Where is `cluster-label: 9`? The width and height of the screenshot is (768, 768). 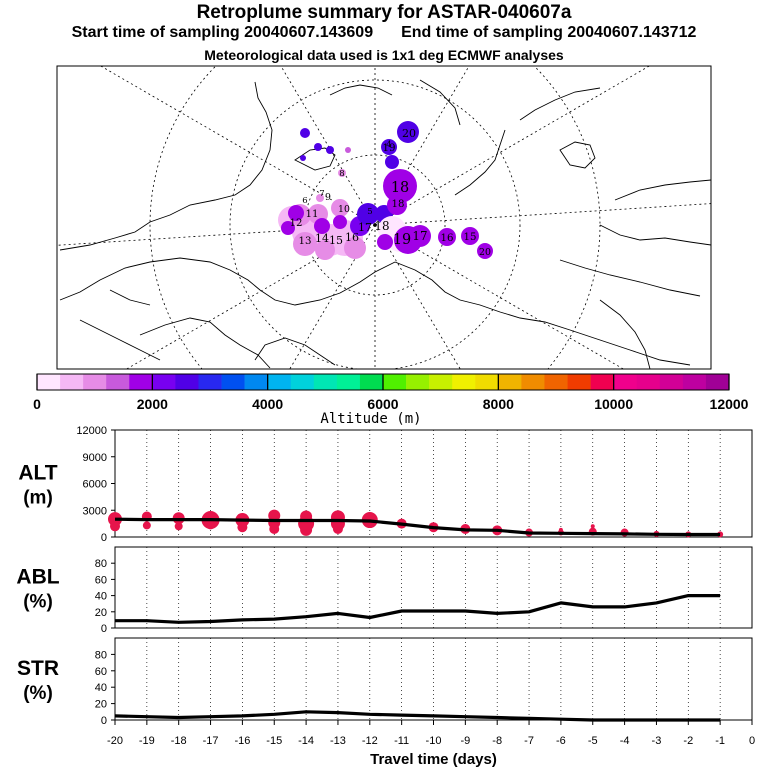
cluster-label: 9 is located at coordinates (328, 197).